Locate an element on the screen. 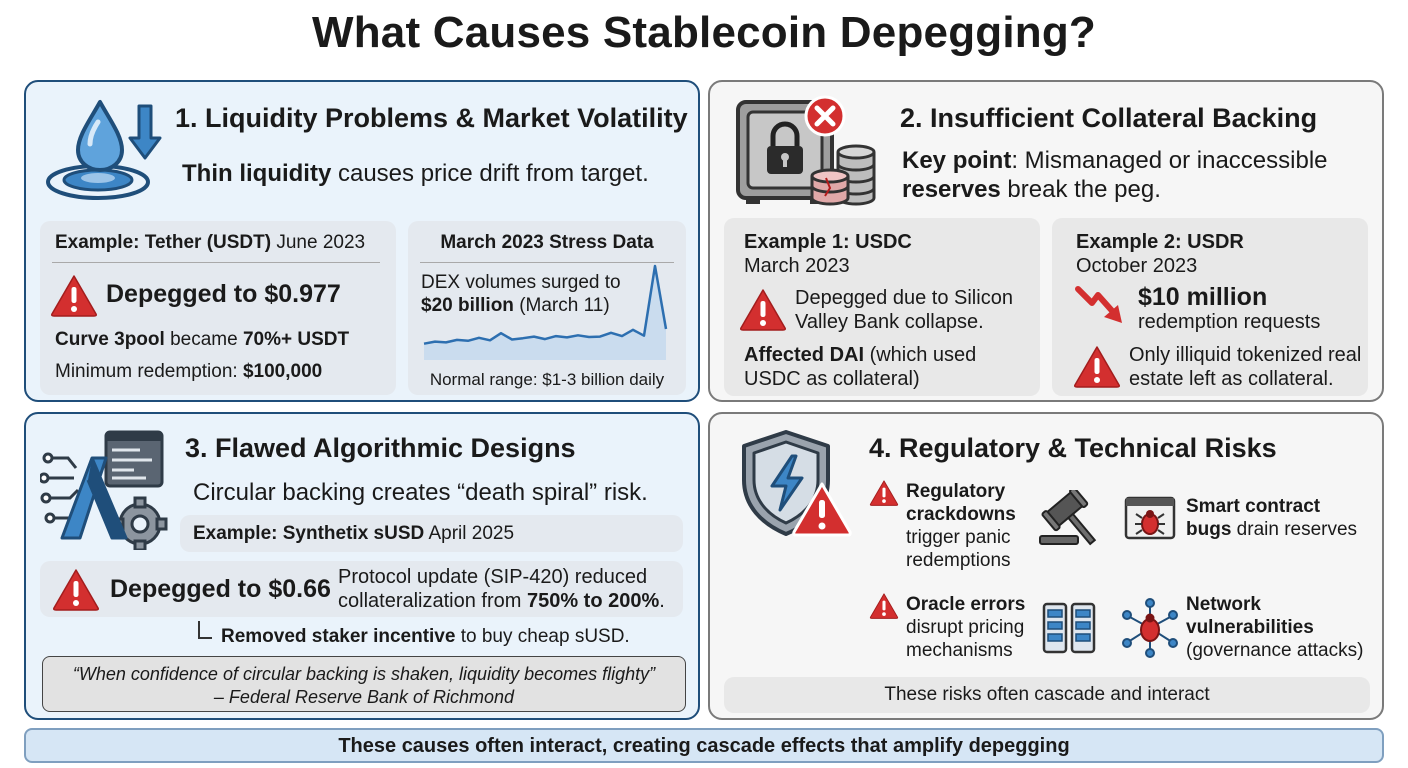 Image resolution: width=1408 pixels, height=768 pixels. lead-bold: Thin liquidity is located at coordinates (257, 173).